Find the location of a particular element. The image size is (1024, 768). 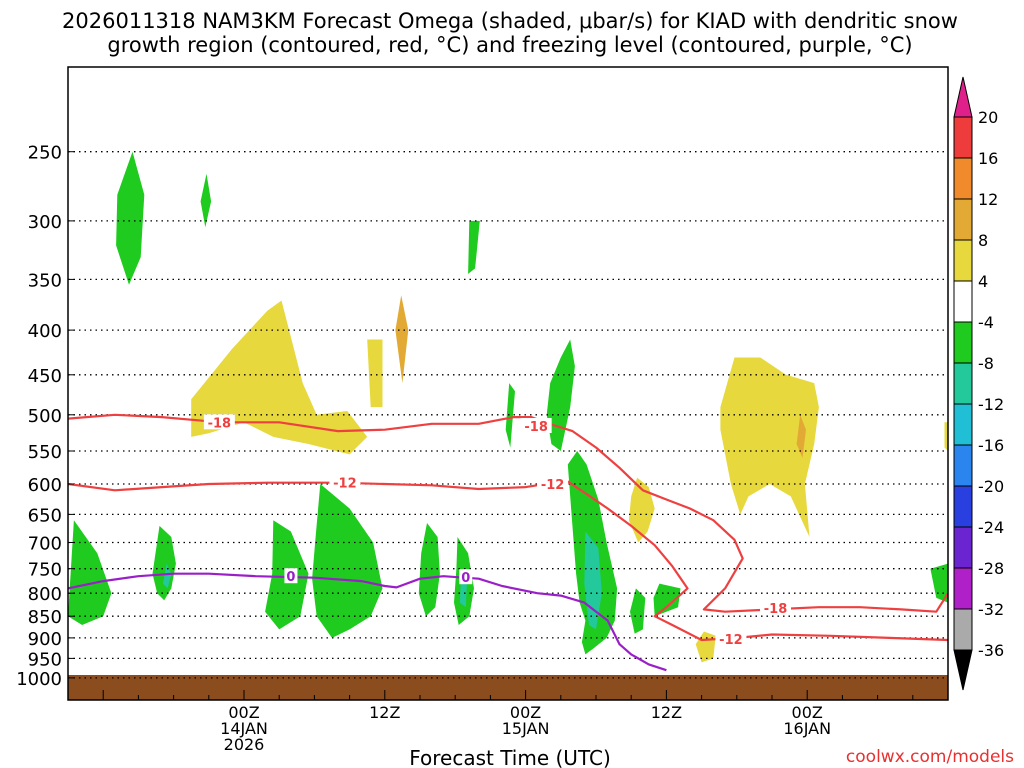

ground-surface is located at coordinates (508, 687).